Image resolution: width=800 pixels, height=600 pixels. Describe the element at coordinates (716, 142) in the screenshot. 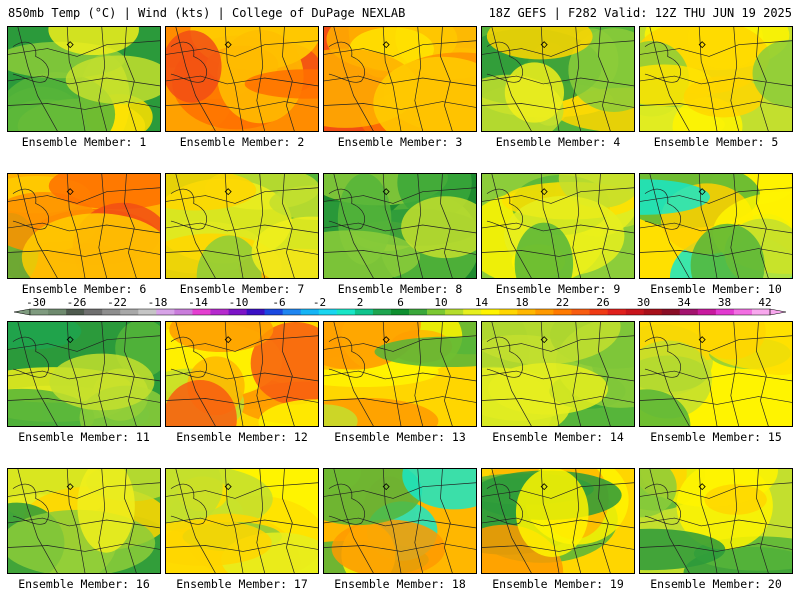

I see `ensemble-member-label: Ensemble Member: 5` at that location.